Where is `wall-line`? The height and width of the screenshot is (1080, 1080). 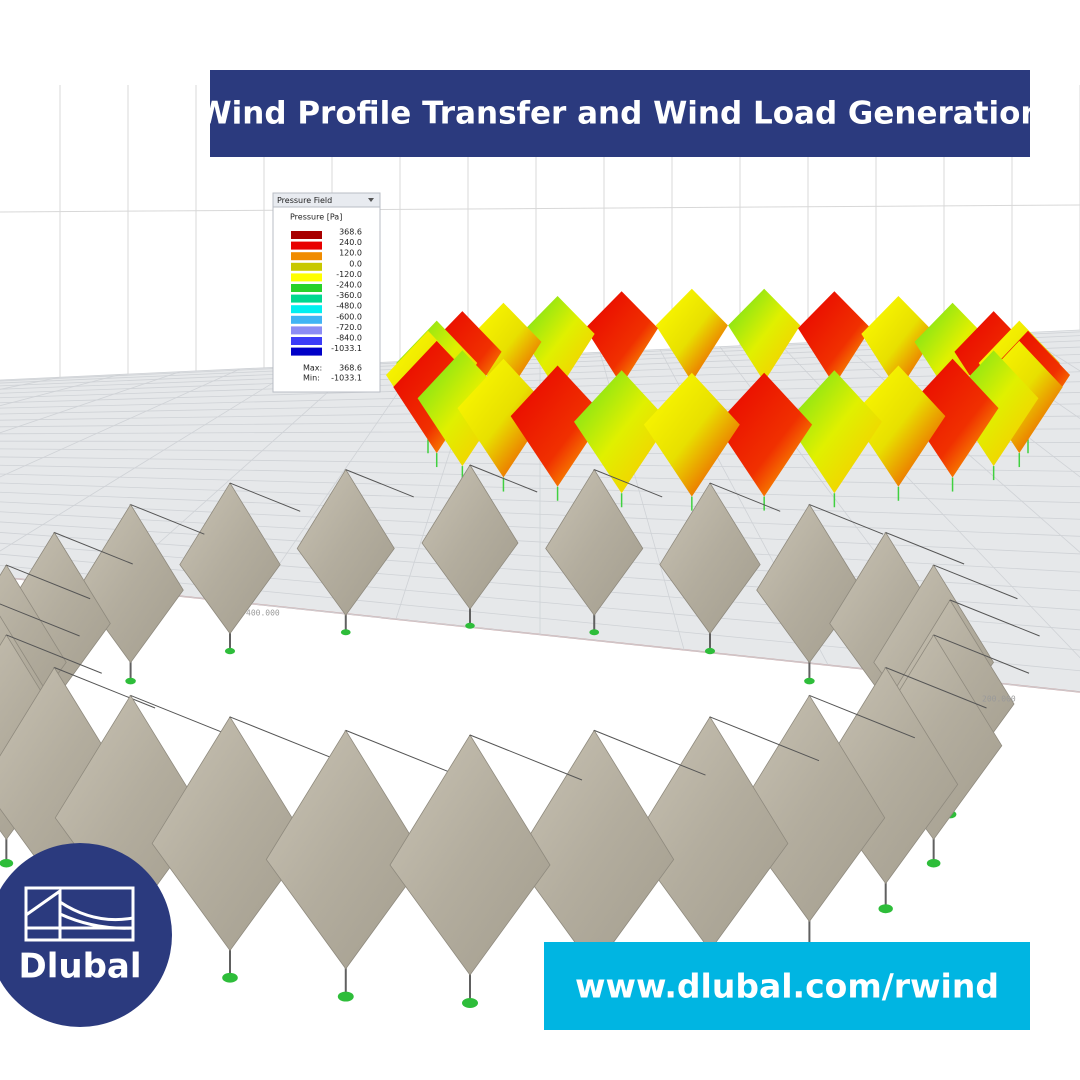
wall-line is located at coordinates (540, 208).